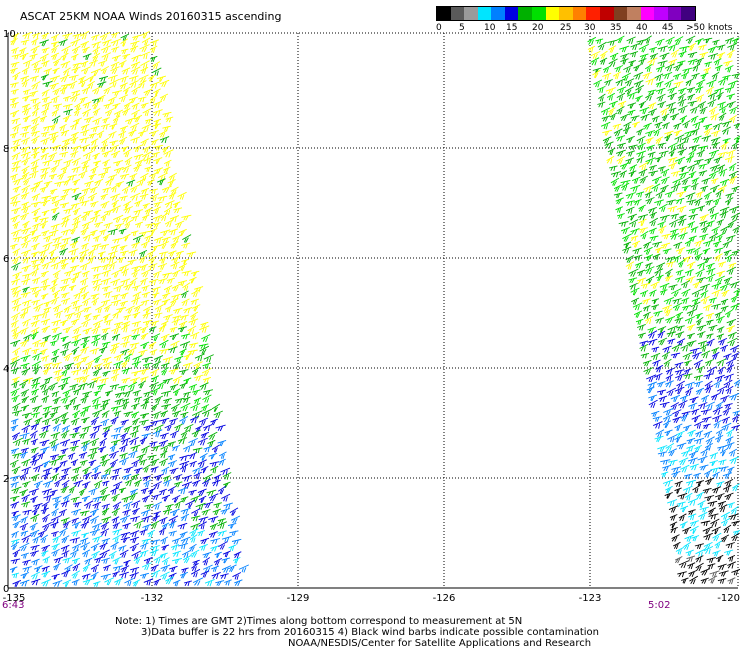 The width and height of the screenshot is (740, 650). What do you see at coordinates (538, 28) in the screenshot?
I see `legend-label: 20` at bounding box center [538, 28].